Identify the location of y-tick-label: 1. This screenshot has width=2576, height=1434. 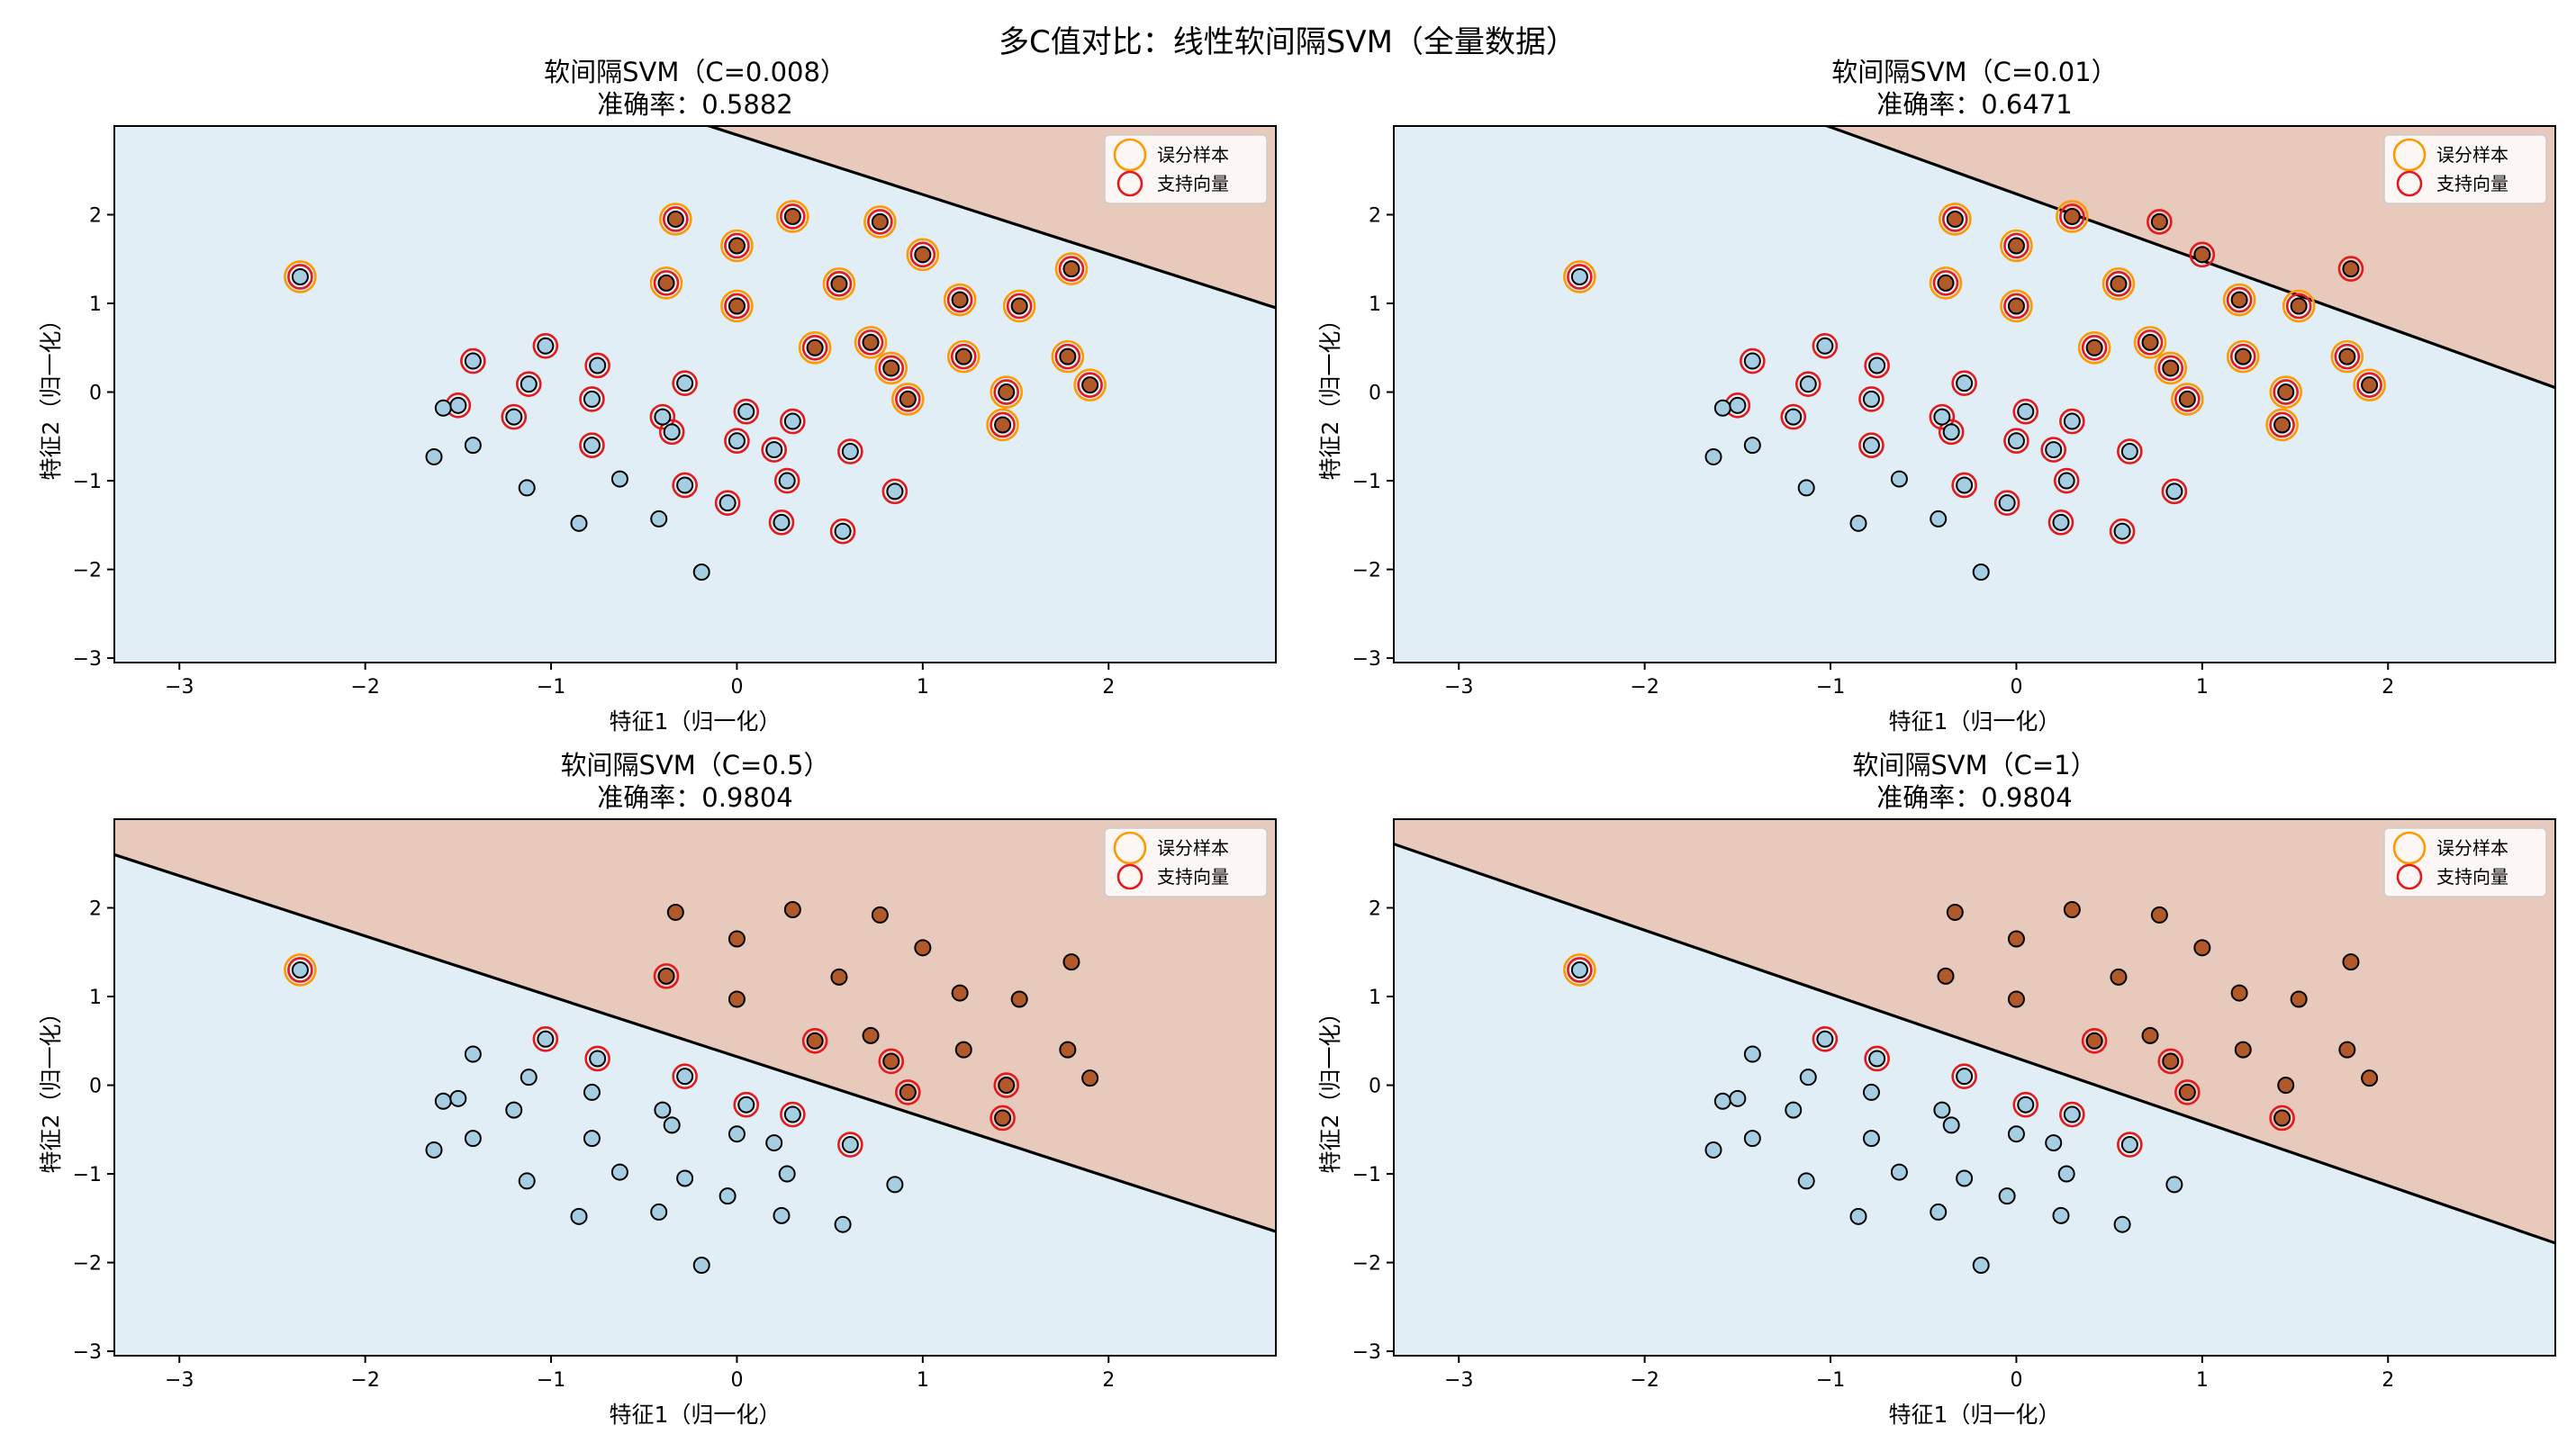
(1375, 304).